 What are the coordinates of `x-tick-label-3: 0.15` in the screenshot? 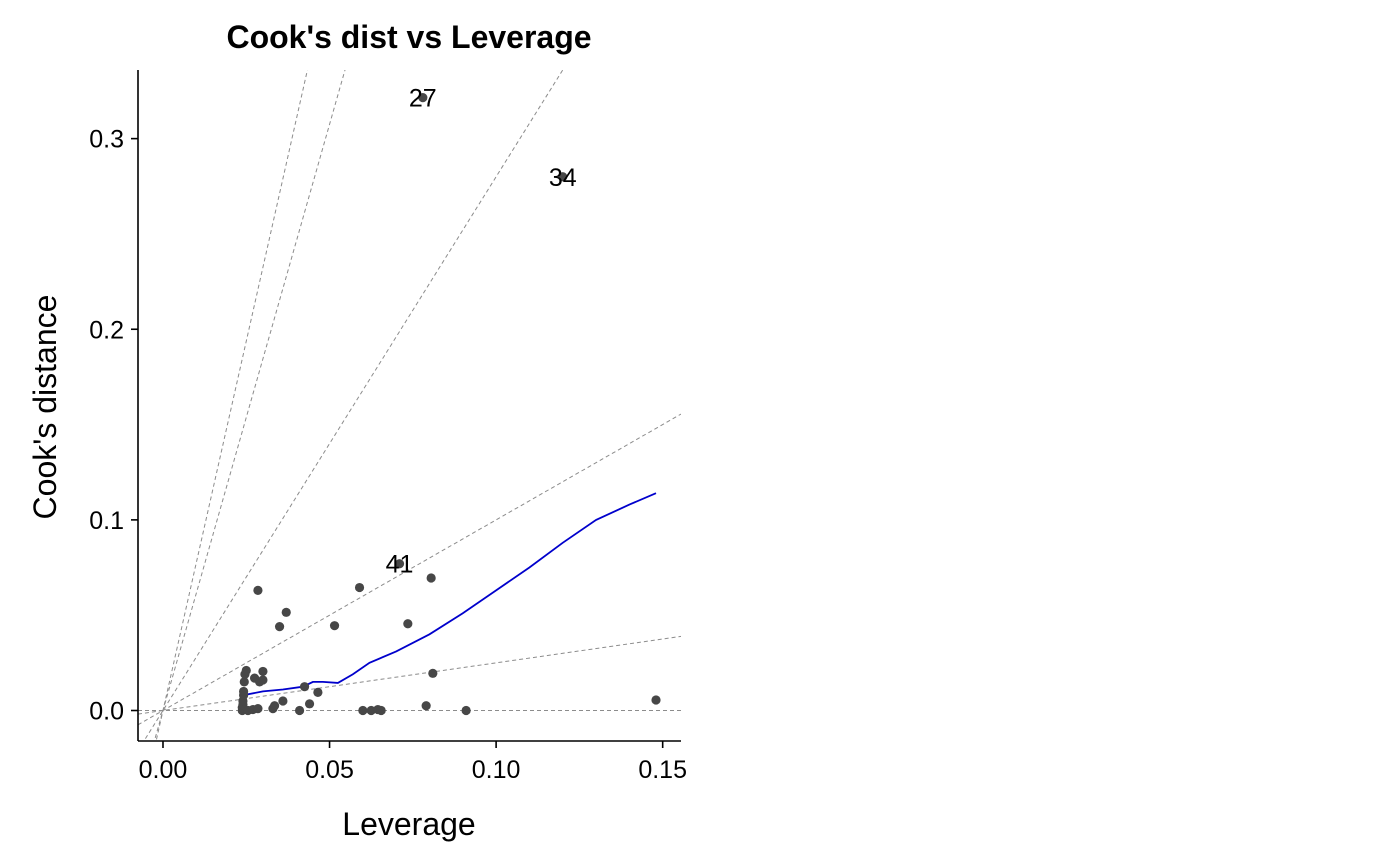 It's located at (662, 770).